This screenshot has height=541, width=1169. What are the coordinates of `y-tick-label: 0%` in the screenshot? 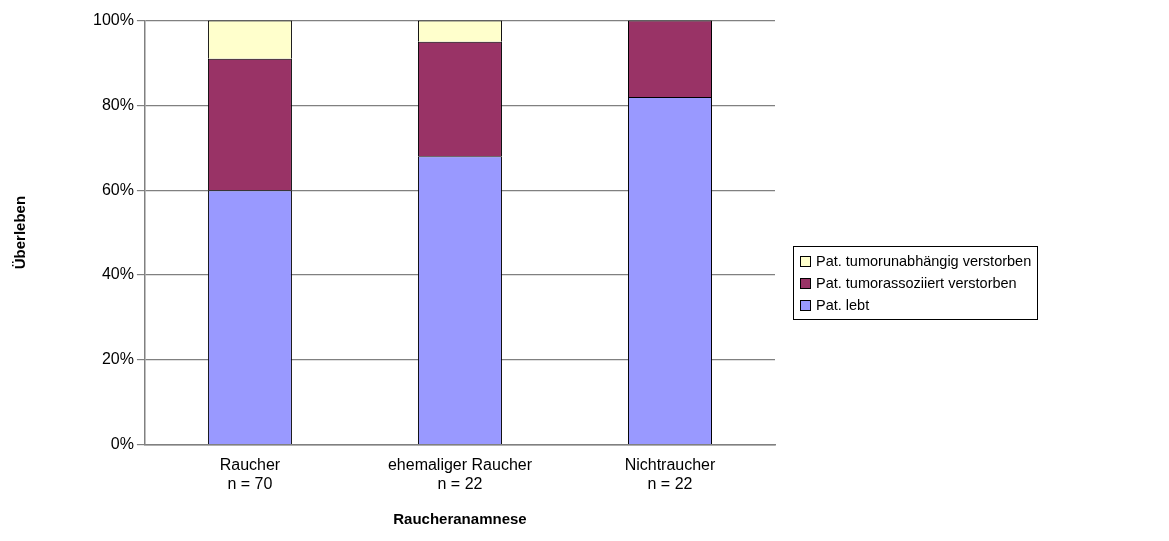 It's located at (122, 444).